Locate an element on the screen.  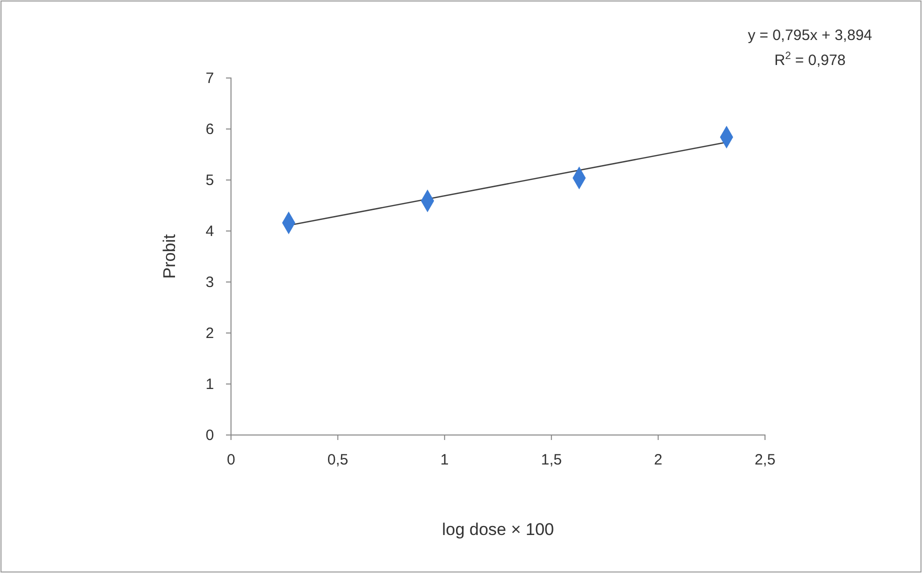
y-tick-label: 1 is located at coordinates (210, 384).